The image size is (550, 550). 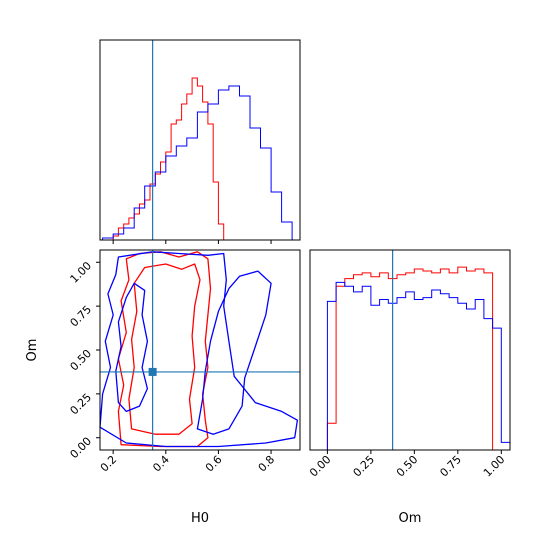 I want to click on x-axis-label-h0: H0, so click(x=200, y=518).